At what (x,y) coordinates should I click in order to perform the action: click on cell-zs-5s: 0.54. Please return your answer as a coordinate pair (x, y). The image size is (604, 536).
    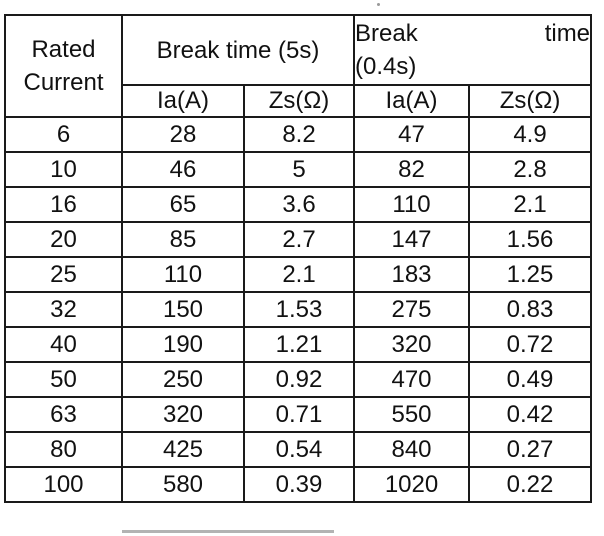
    Looking at the image, I should click on (299, 449).